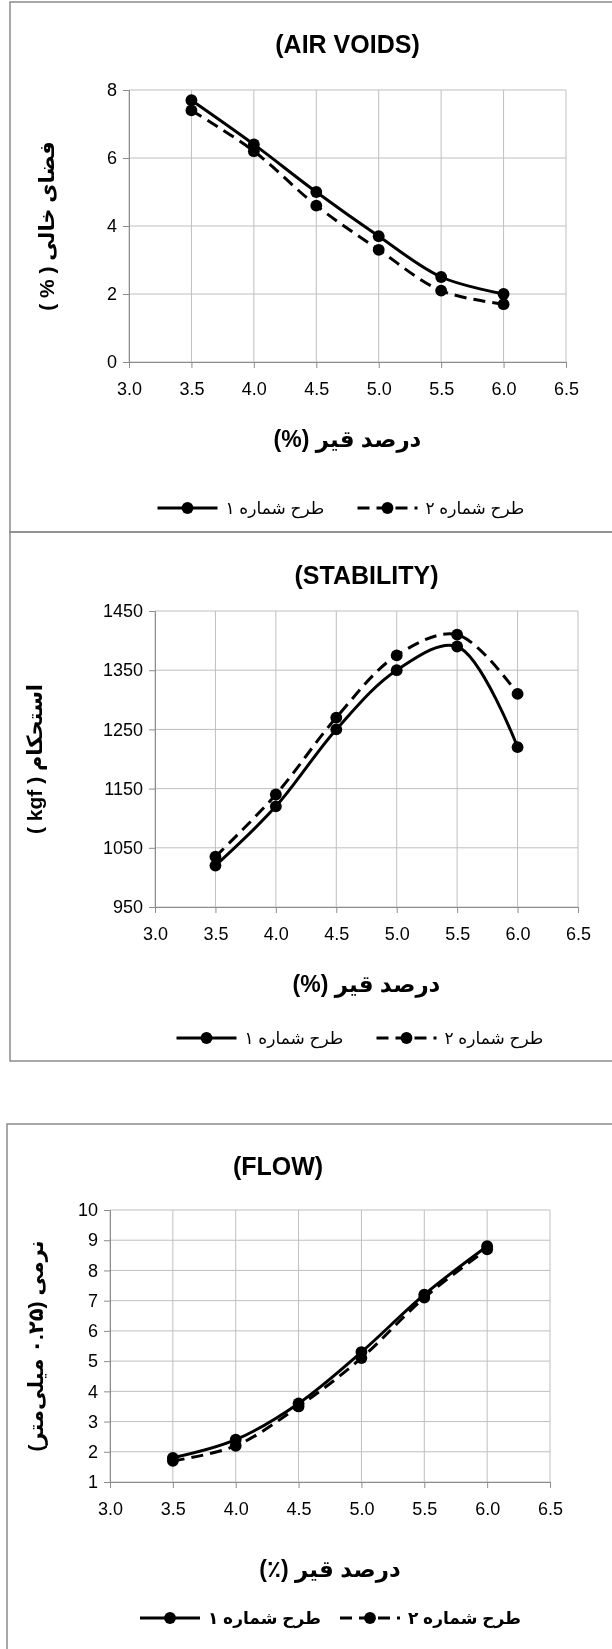 This screenshot has height=1649, width=612. I want to click on y-tick-label: 950, so click(127, 907).